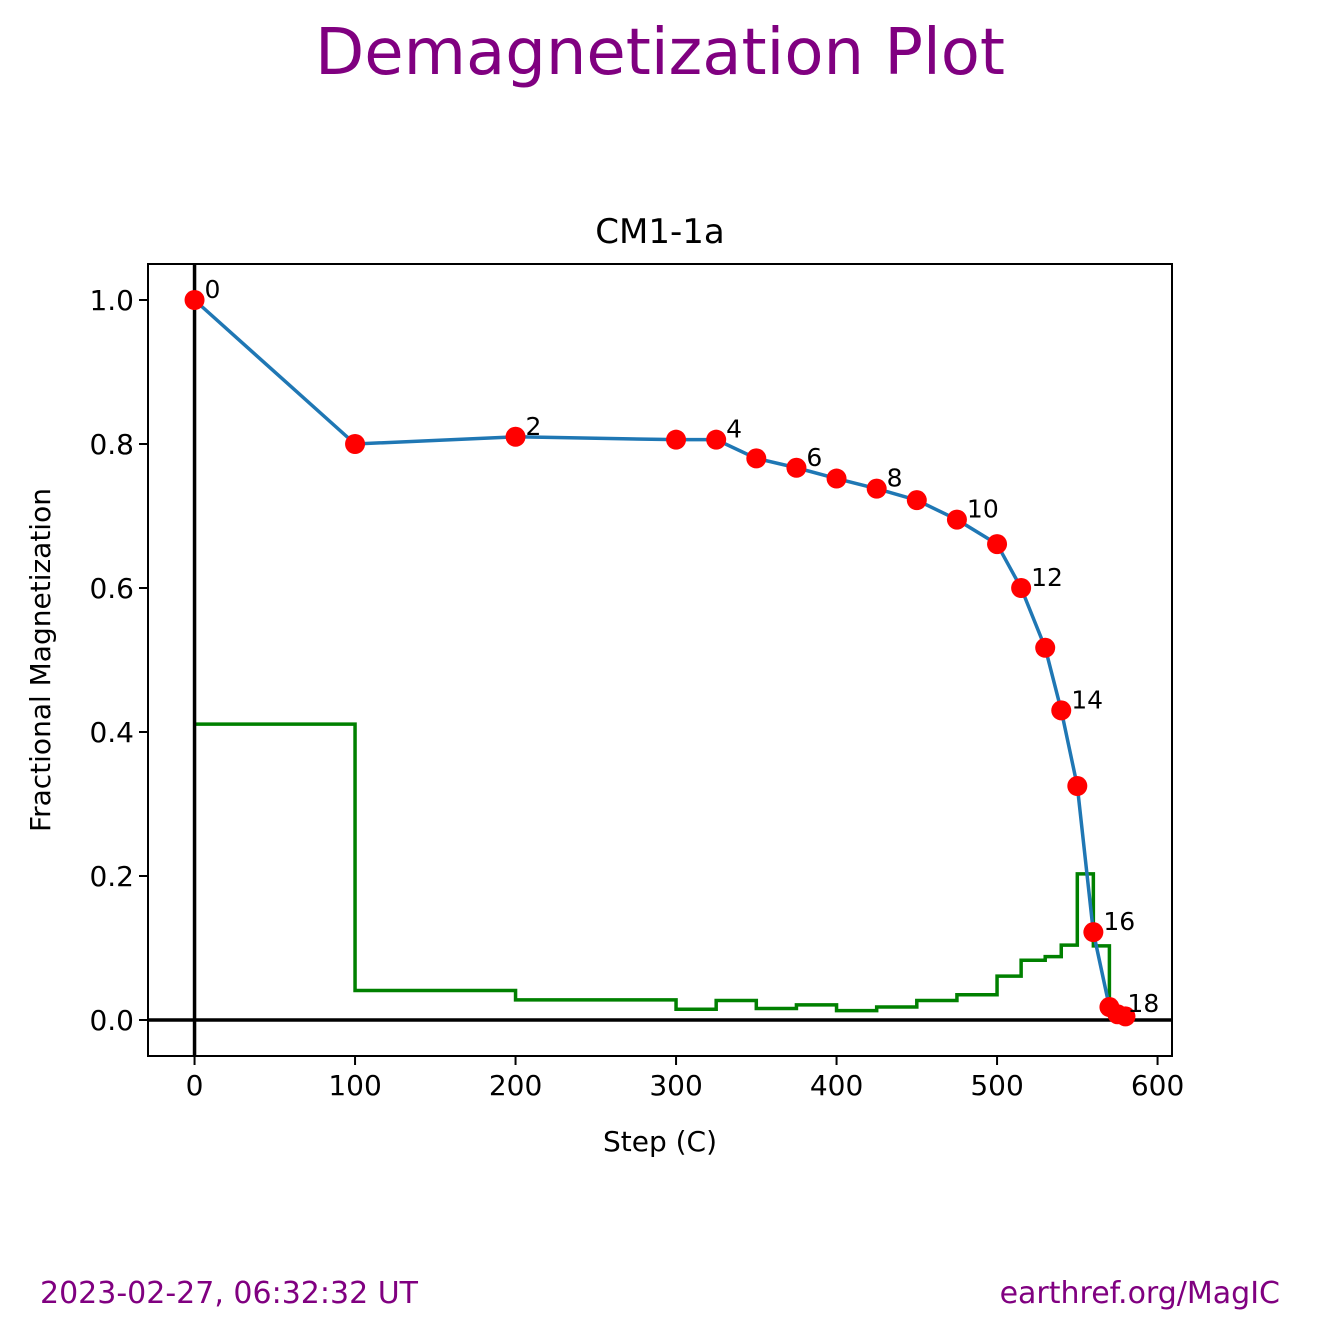 The height and width of the screenshot is (1320, 1320). What do you see at coordinates (814, 457) in the screenshot?
I see `point-label: 6` at bounding box center [814, 457].